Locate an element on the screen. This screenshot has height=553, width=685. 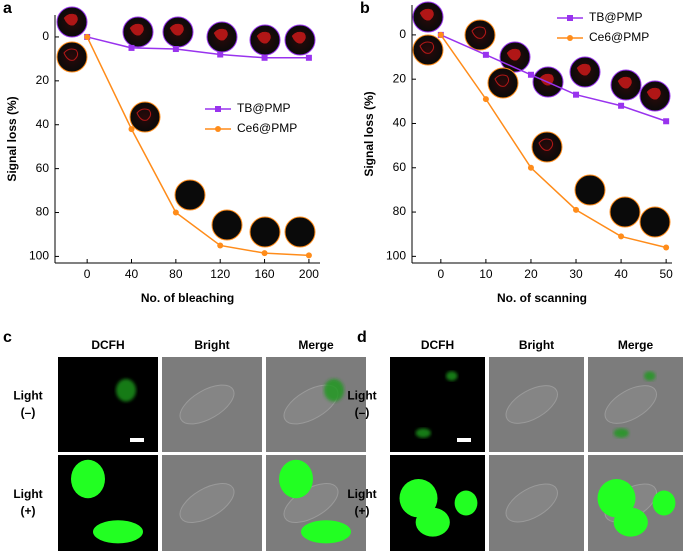
legend-label: TB@PMP is located at coordinates (264, 108).